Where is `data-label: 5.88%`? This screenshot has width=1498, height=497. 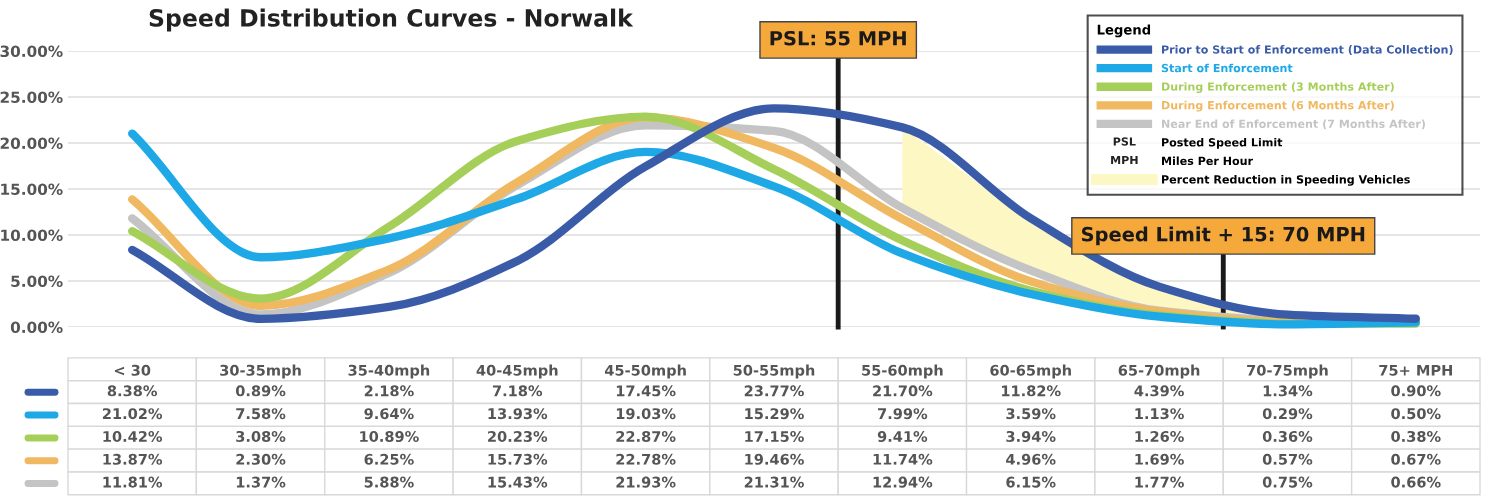
data-label: 5.88% is located at coordinates (389, 482).